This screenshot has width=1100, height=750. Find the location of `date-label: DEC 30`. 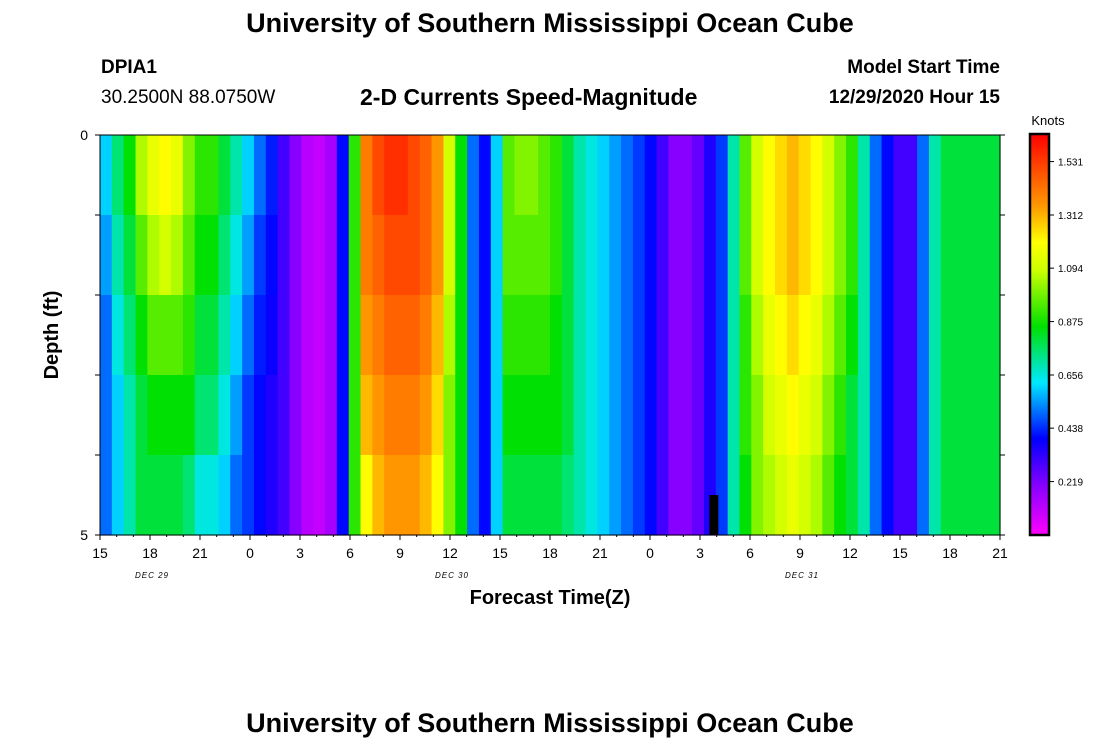

date-label: DEC 30 is located at coordinates (452, 575).